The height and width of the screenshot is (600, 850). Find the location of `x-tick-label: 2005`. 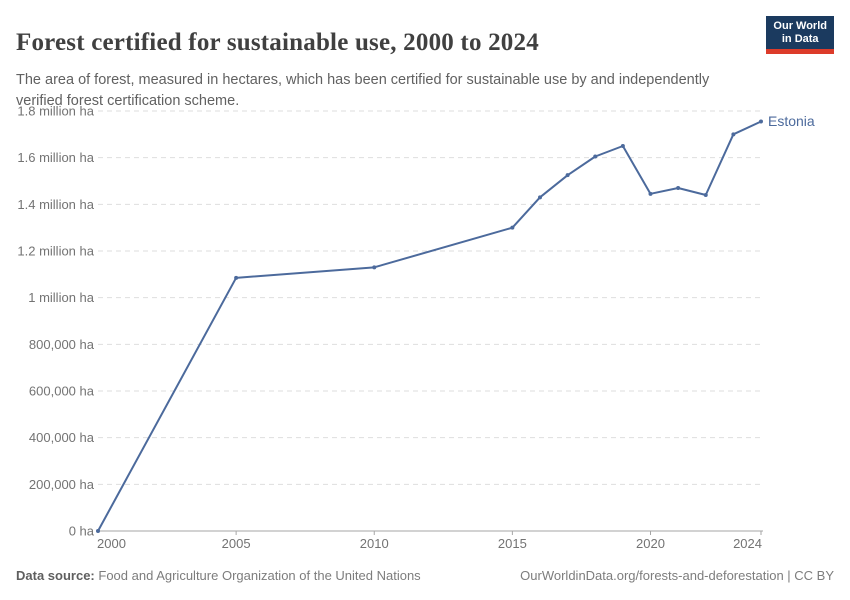

x-tick-label: 2005 is located at coordinates (236, 543).